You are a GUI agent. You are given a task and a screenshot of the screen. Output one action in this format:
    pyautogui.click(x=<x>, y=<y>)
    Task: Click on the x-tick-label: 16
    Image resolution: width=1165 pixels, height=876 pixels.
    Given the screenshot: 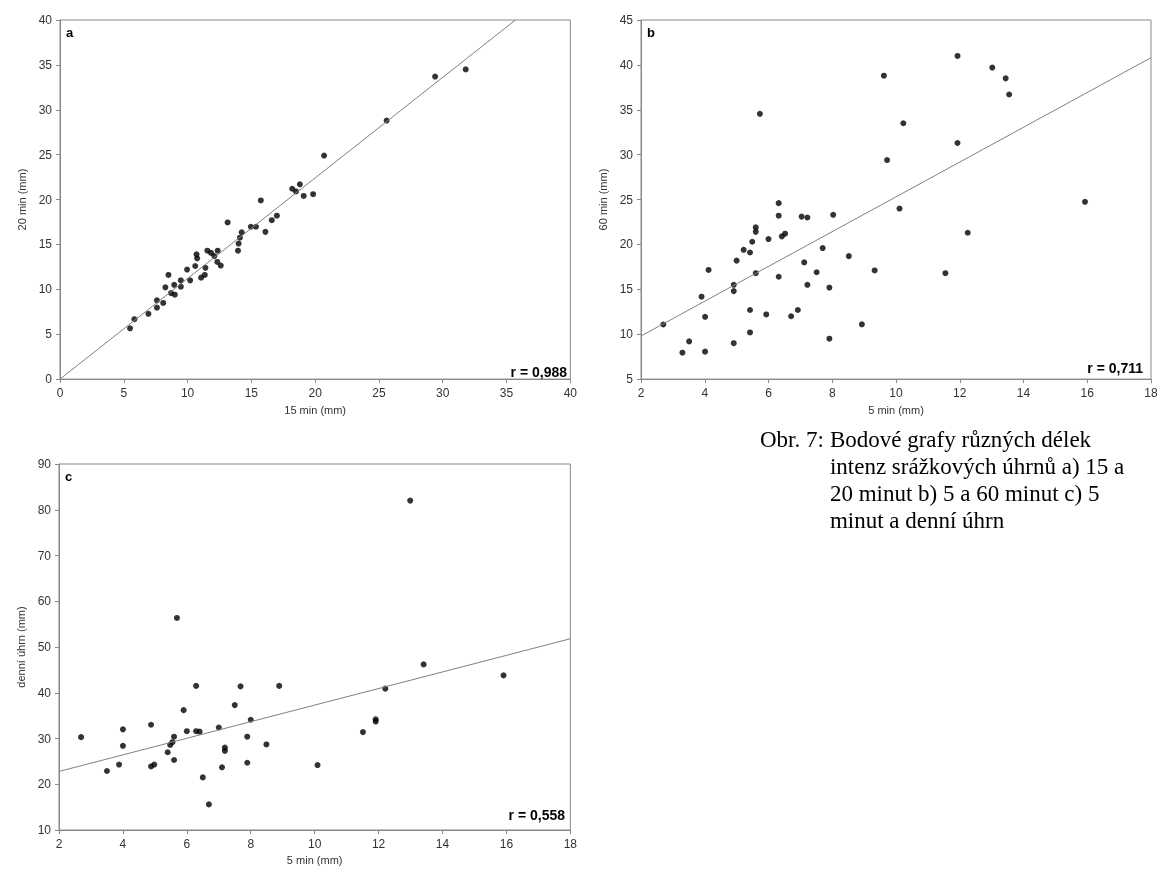 What is the action you would take?
    pyautogui.click(x=506, y=844)
    